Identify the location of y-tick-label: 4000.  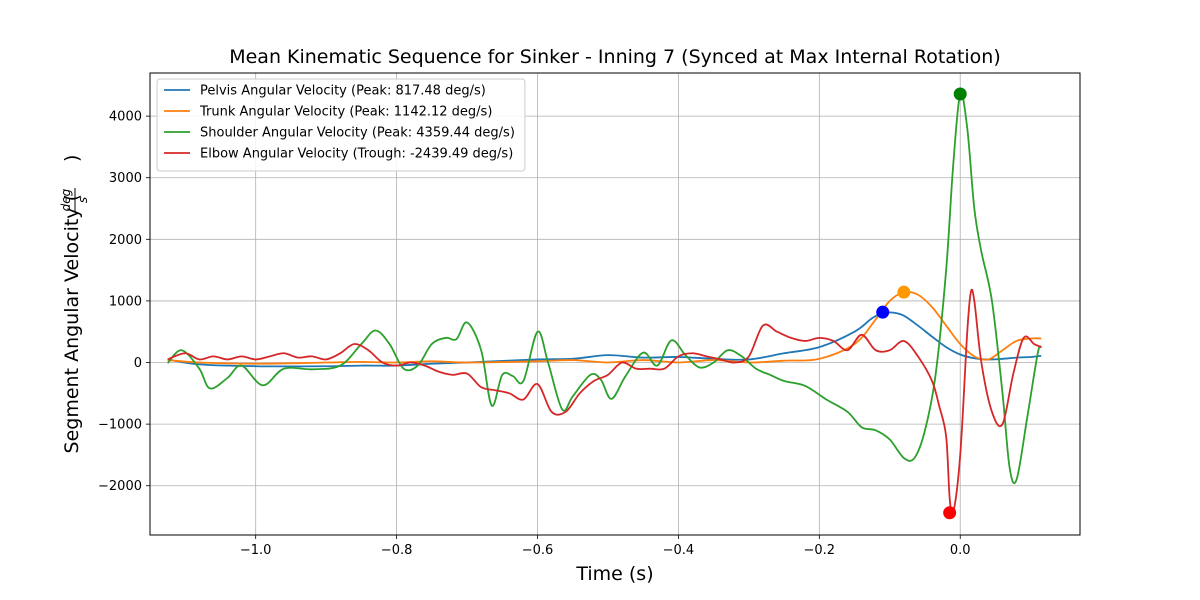
(125, 117).